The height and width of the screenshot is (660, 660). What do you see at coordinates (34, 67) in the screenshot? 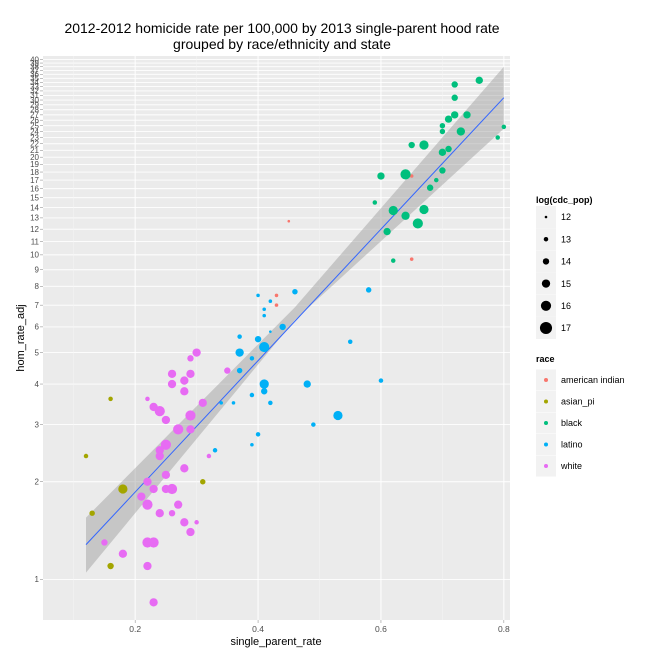
I see `y-tick-label: 38` at bounding box center [34, 67].